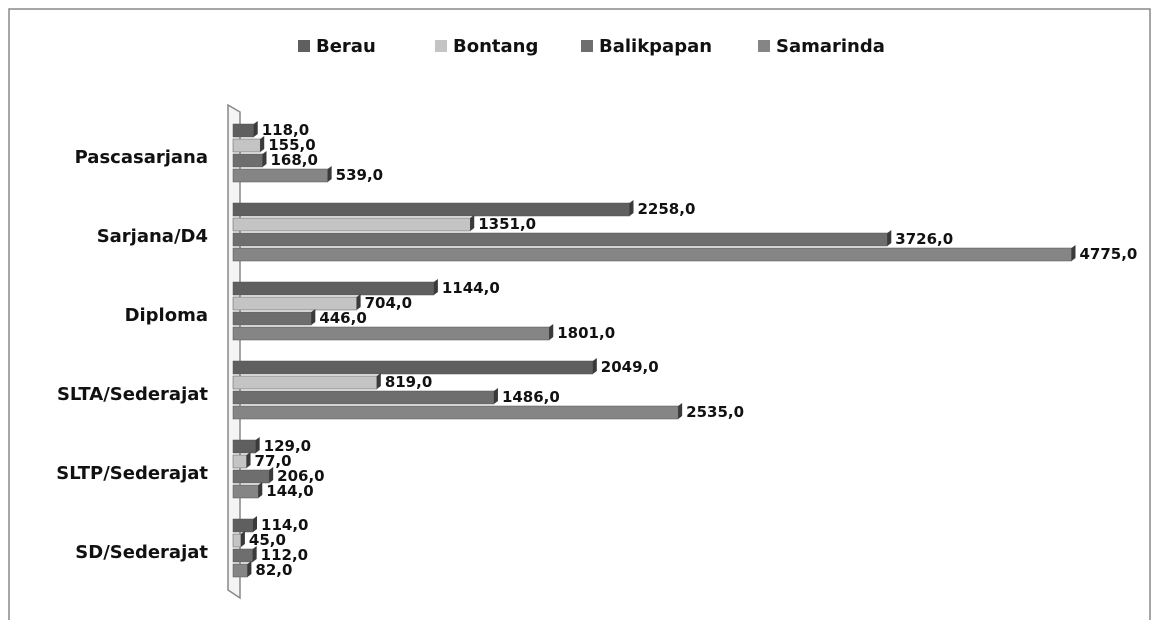 The width and height of the screenshot is (1160, 624). What do you see at coordinates (291, 145) in the screenshot?
I see `data-label: 155,0` at bounding box center [291, 145].